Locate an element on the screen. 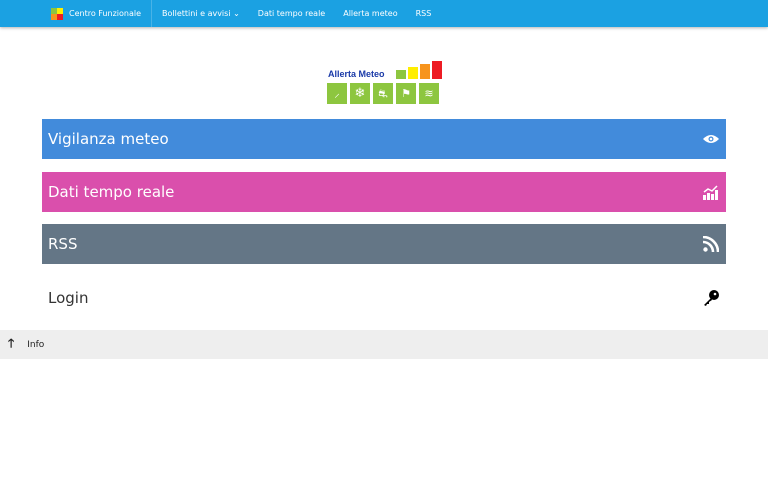 This screenshot has width=768, height=480. rss-icon is located at coordinates (711, 244).